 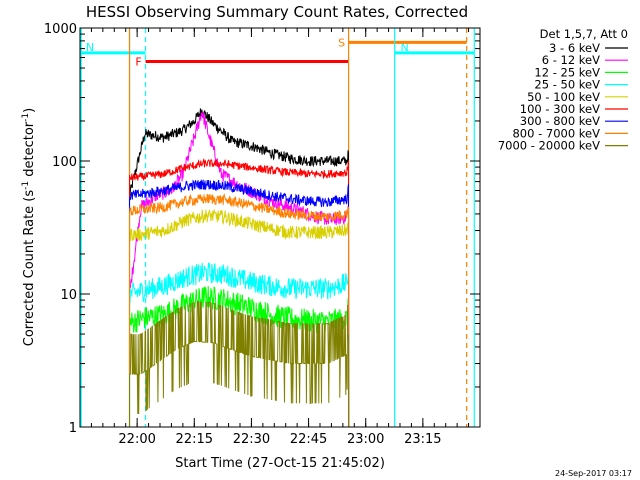 I want to click on flag-label: F, so click(x=138, y=61).